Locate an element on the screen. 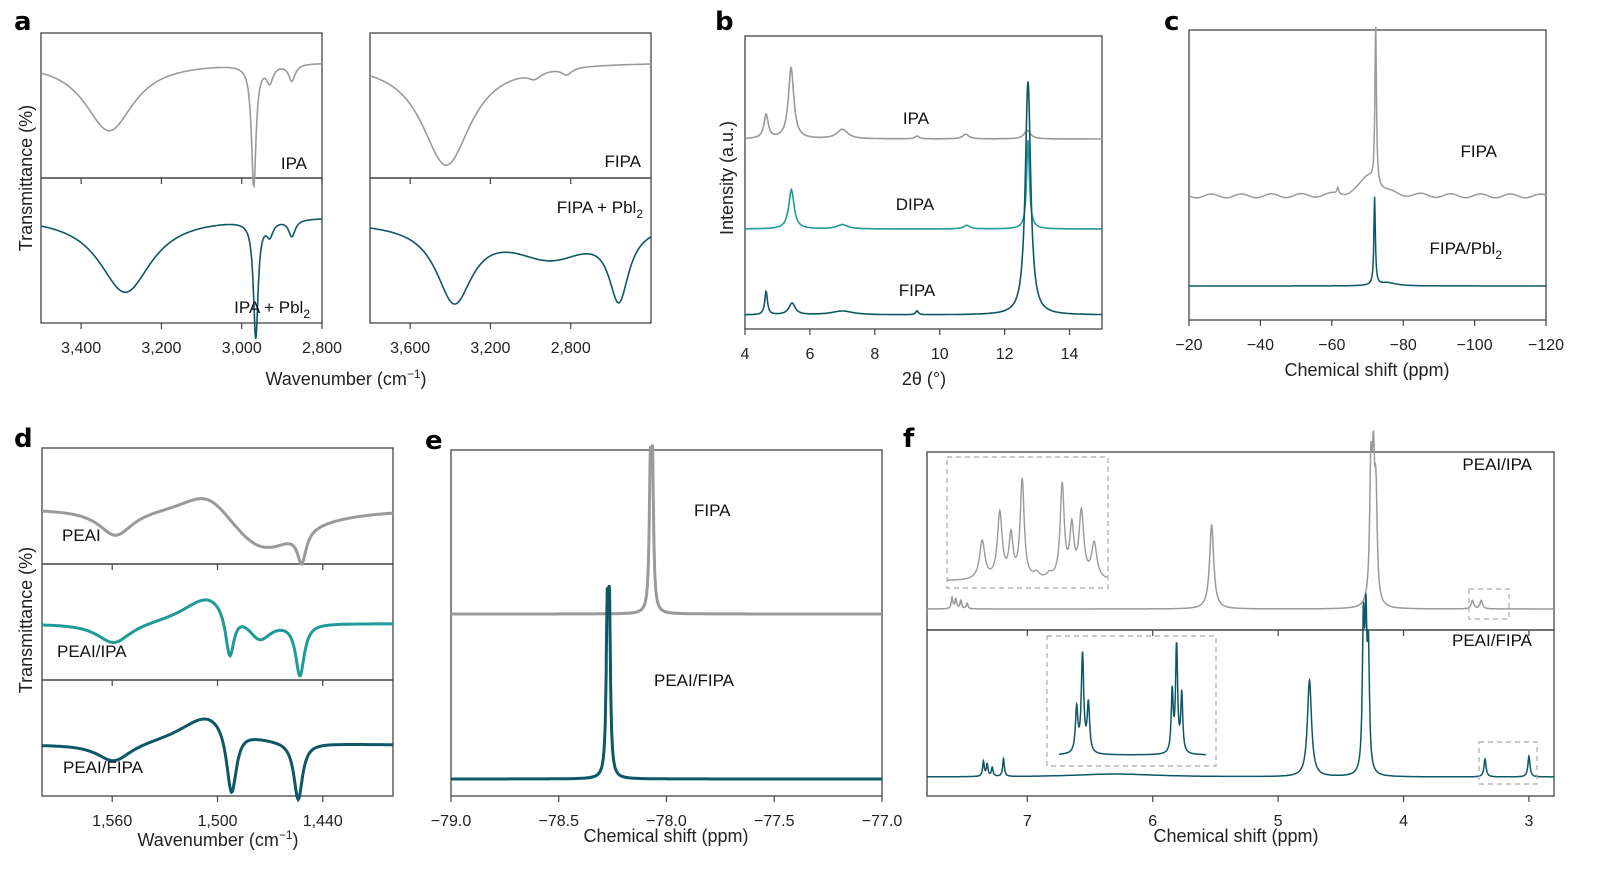 Image resolution: width=1598 pixels, height=872 pixels. x-tick-label: 7 is located at coordinates (1027, 821).